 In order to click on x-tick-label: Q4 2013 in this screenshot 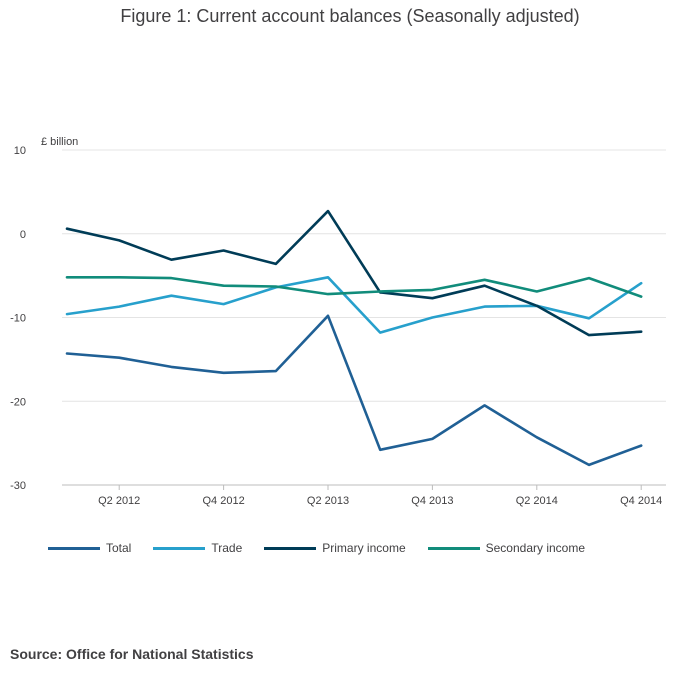, I will do `click(432, 501)`.